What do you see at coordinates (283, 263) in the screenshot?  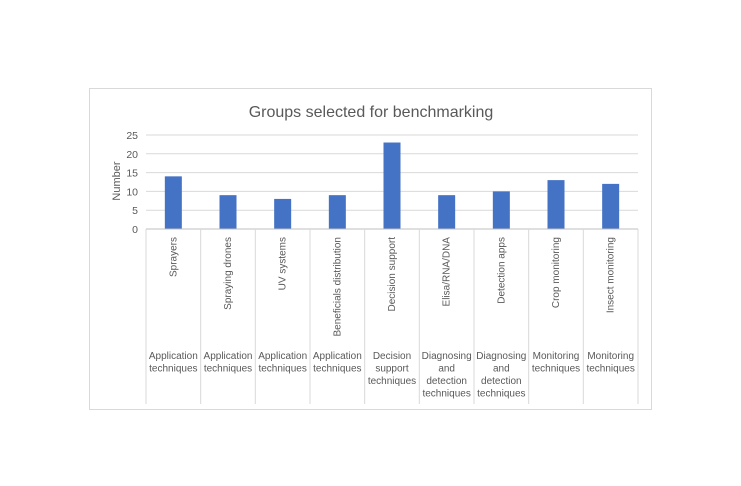 I see `x-category-label: UV systems` at bounding box center [283, 263].